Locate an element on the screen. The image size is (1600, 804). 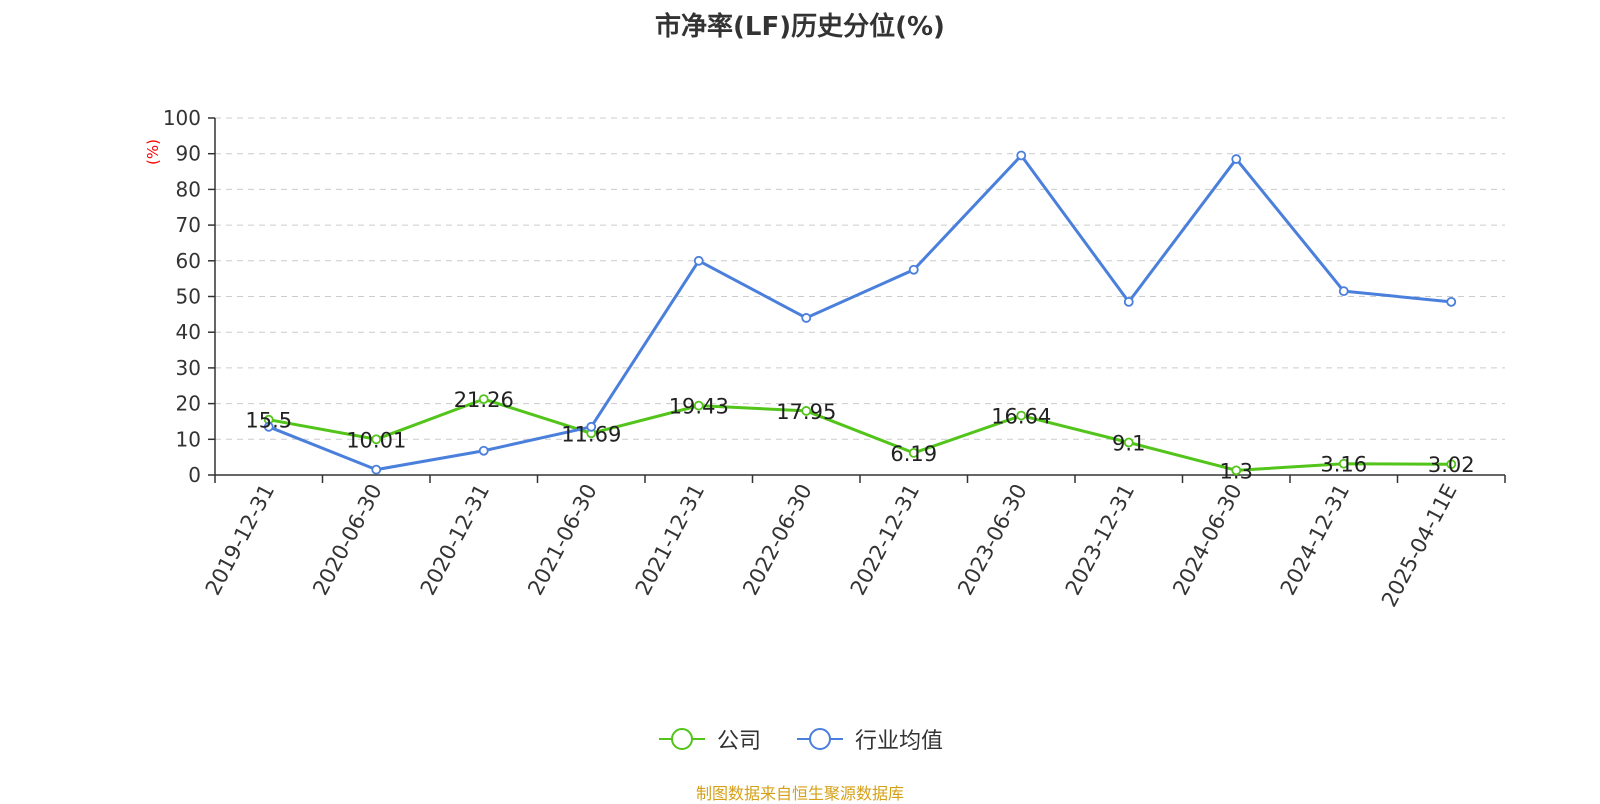
chart-title: 市净率(LF)历史分位(%) is located at coordinates (800, 27).